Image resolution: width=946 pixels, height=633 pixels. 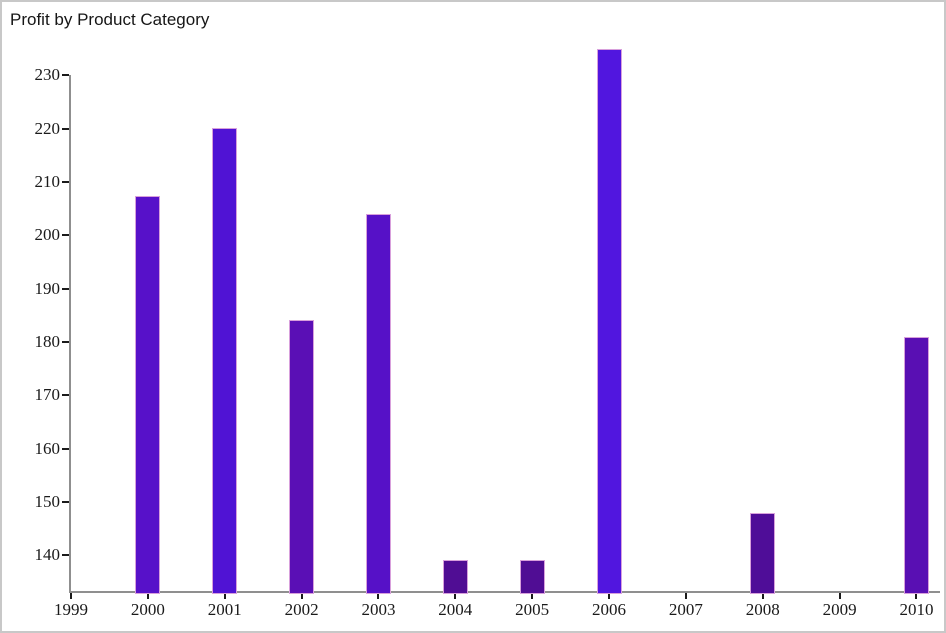 I want to click on bar-2001, so click(x=224, y=360).